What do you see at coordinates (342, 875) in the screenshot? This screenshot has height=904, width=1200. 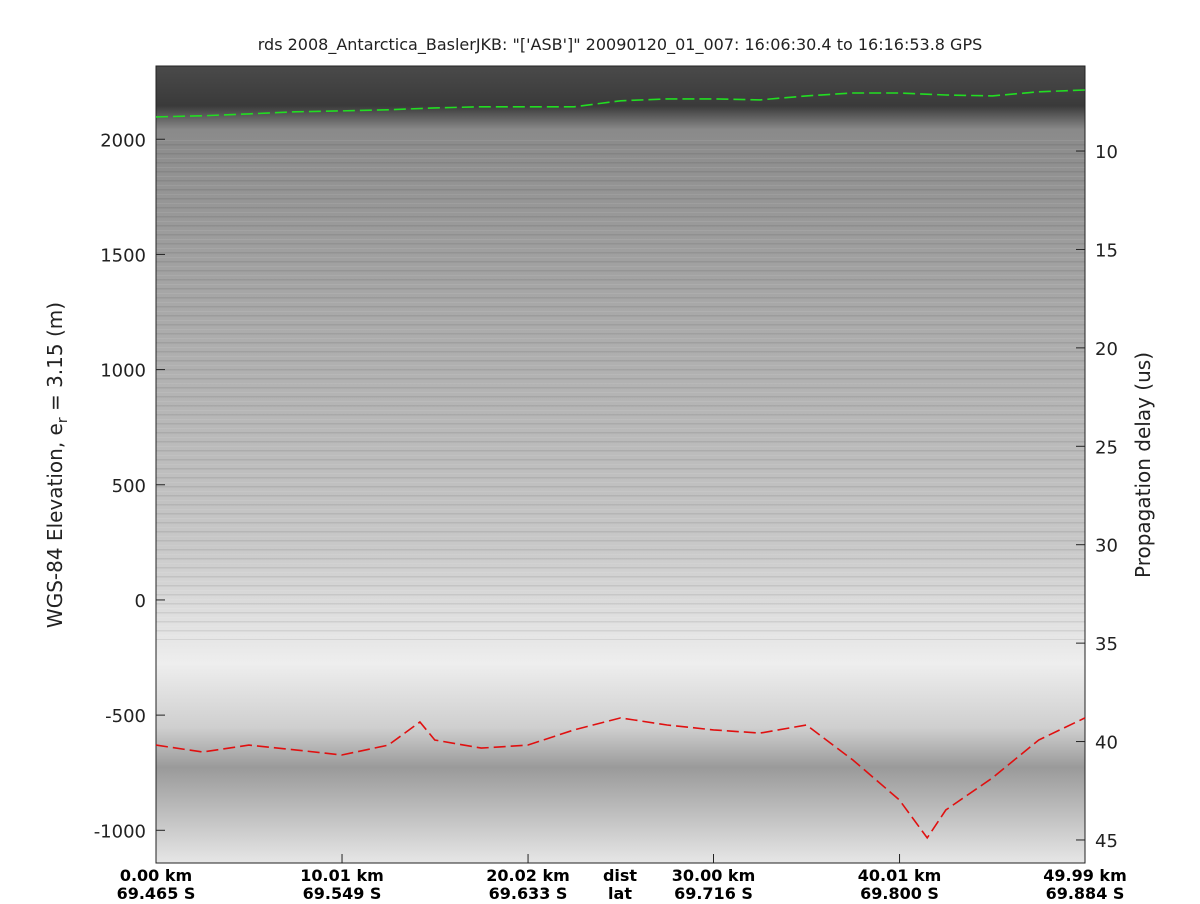 I see `x-tick-label: 10.01 km` at bounding box center [342, 875].